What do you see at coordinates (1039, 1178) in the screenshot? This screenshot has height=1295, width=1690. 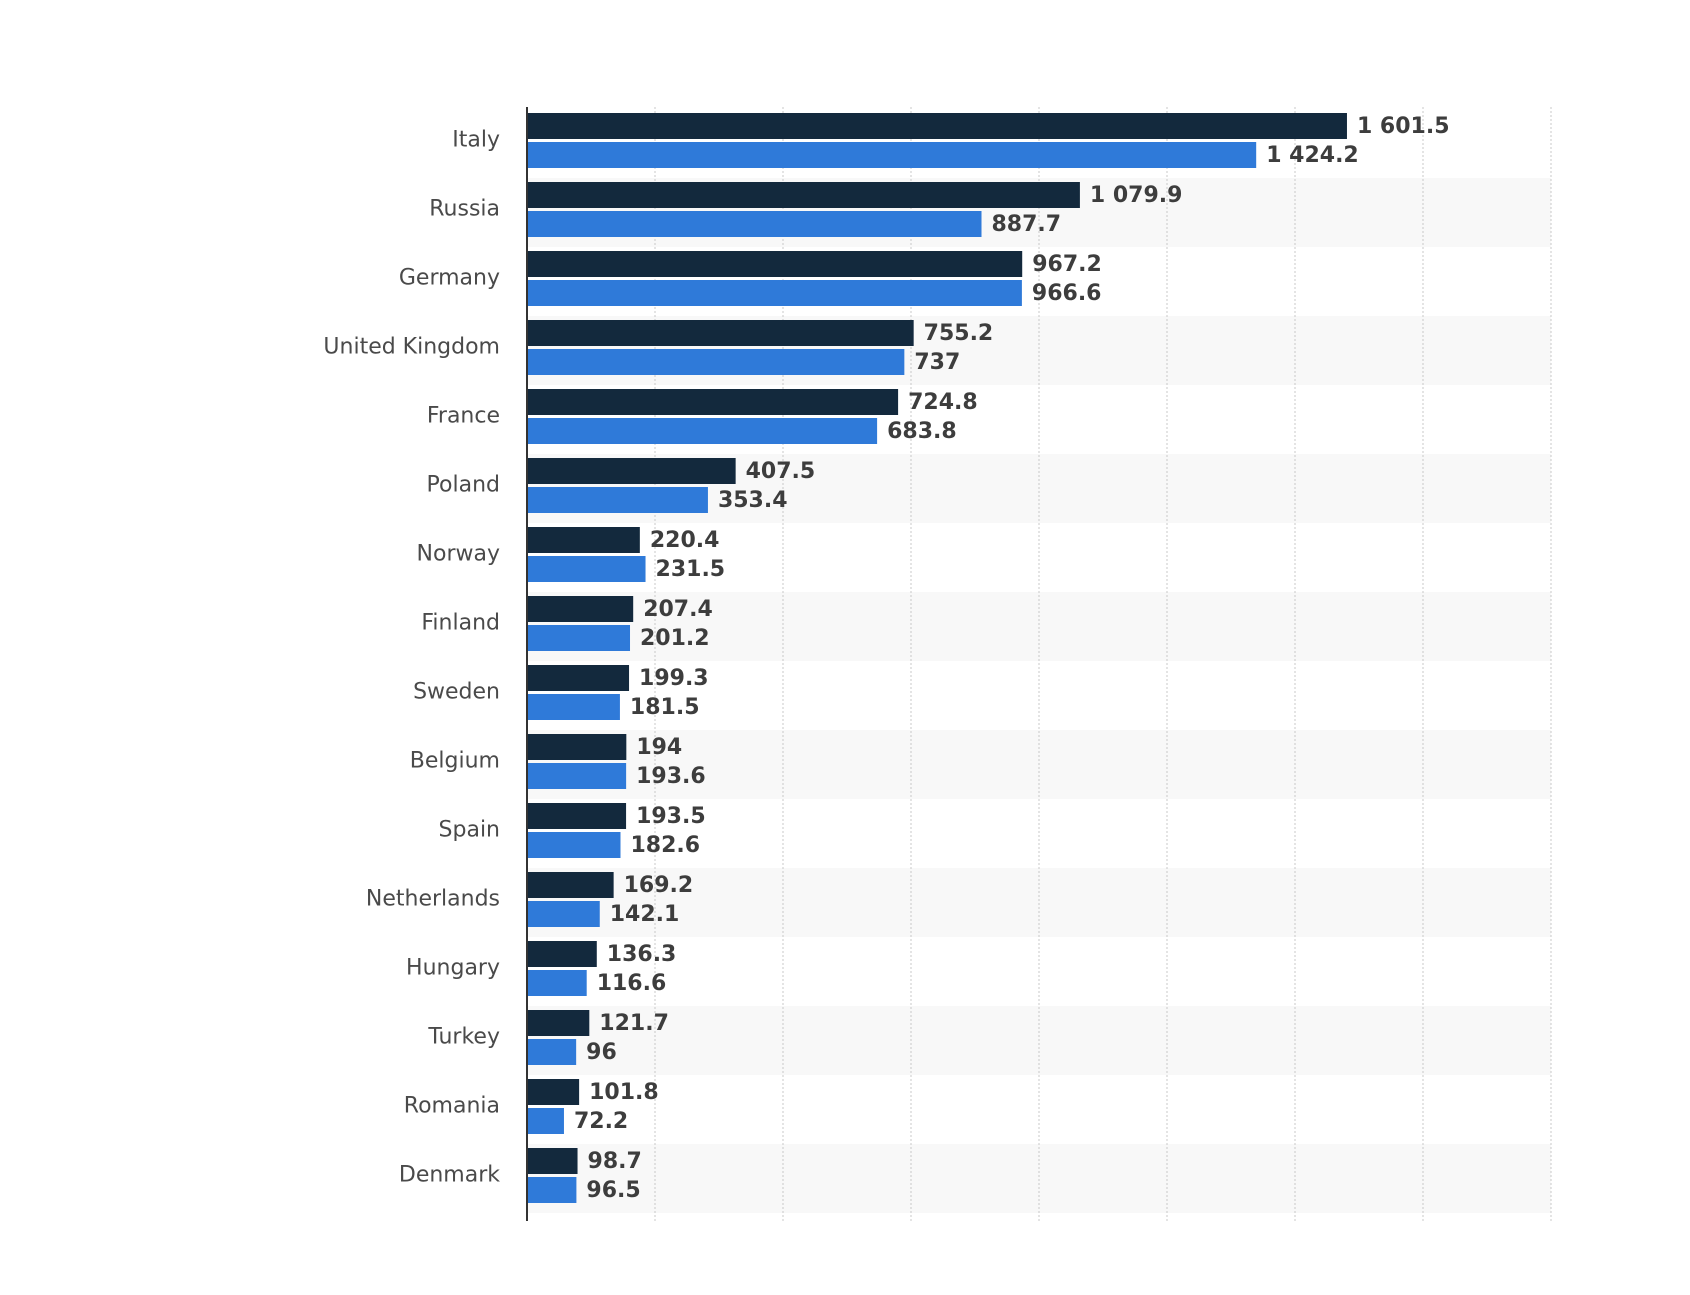 I see `row-stripe` at bounding box center [1039, 1178].